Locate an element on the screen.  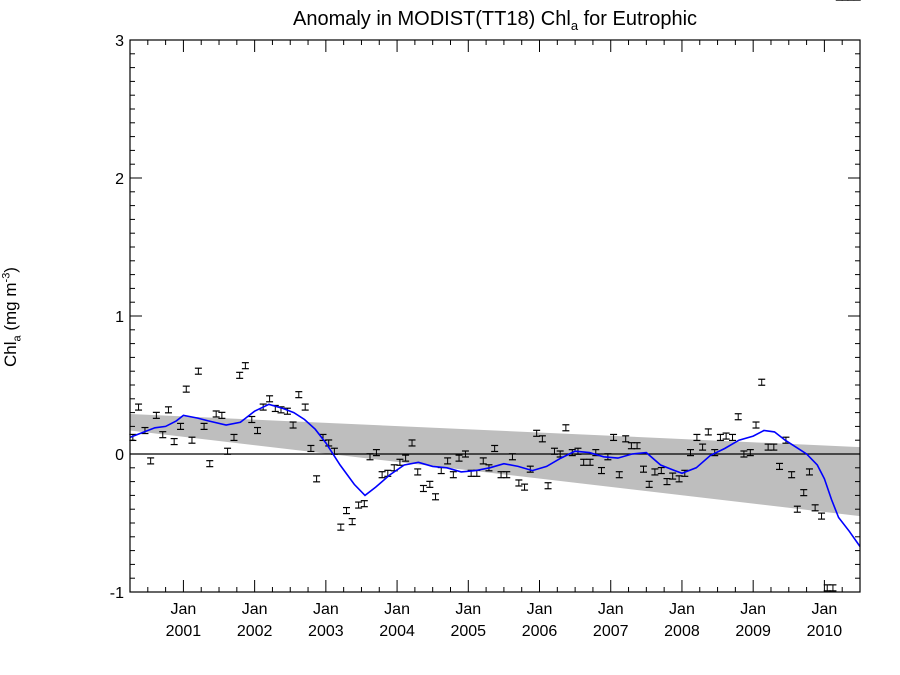
y-axis-label: Chla (mg m-3) is located at coordinates (12, 317).